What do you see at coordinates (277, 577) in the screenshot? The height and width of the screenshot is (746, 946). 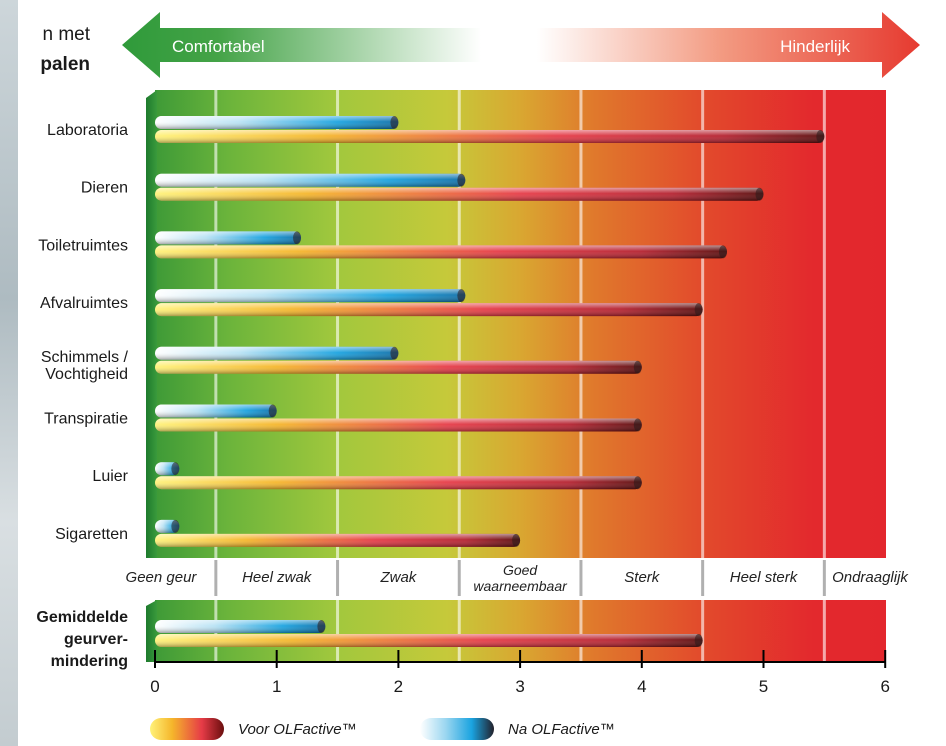 I see `scale-label: Heel zwak` at bounding box center [277, 577].